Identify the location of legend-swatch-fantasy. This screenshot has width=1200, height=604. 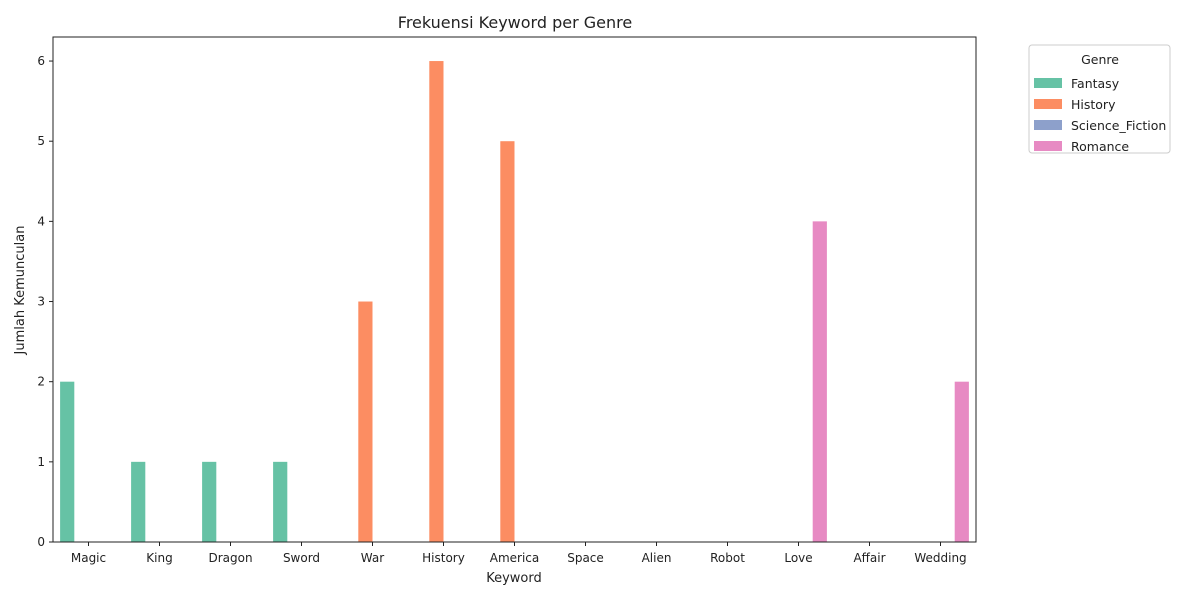
(1048, 83).